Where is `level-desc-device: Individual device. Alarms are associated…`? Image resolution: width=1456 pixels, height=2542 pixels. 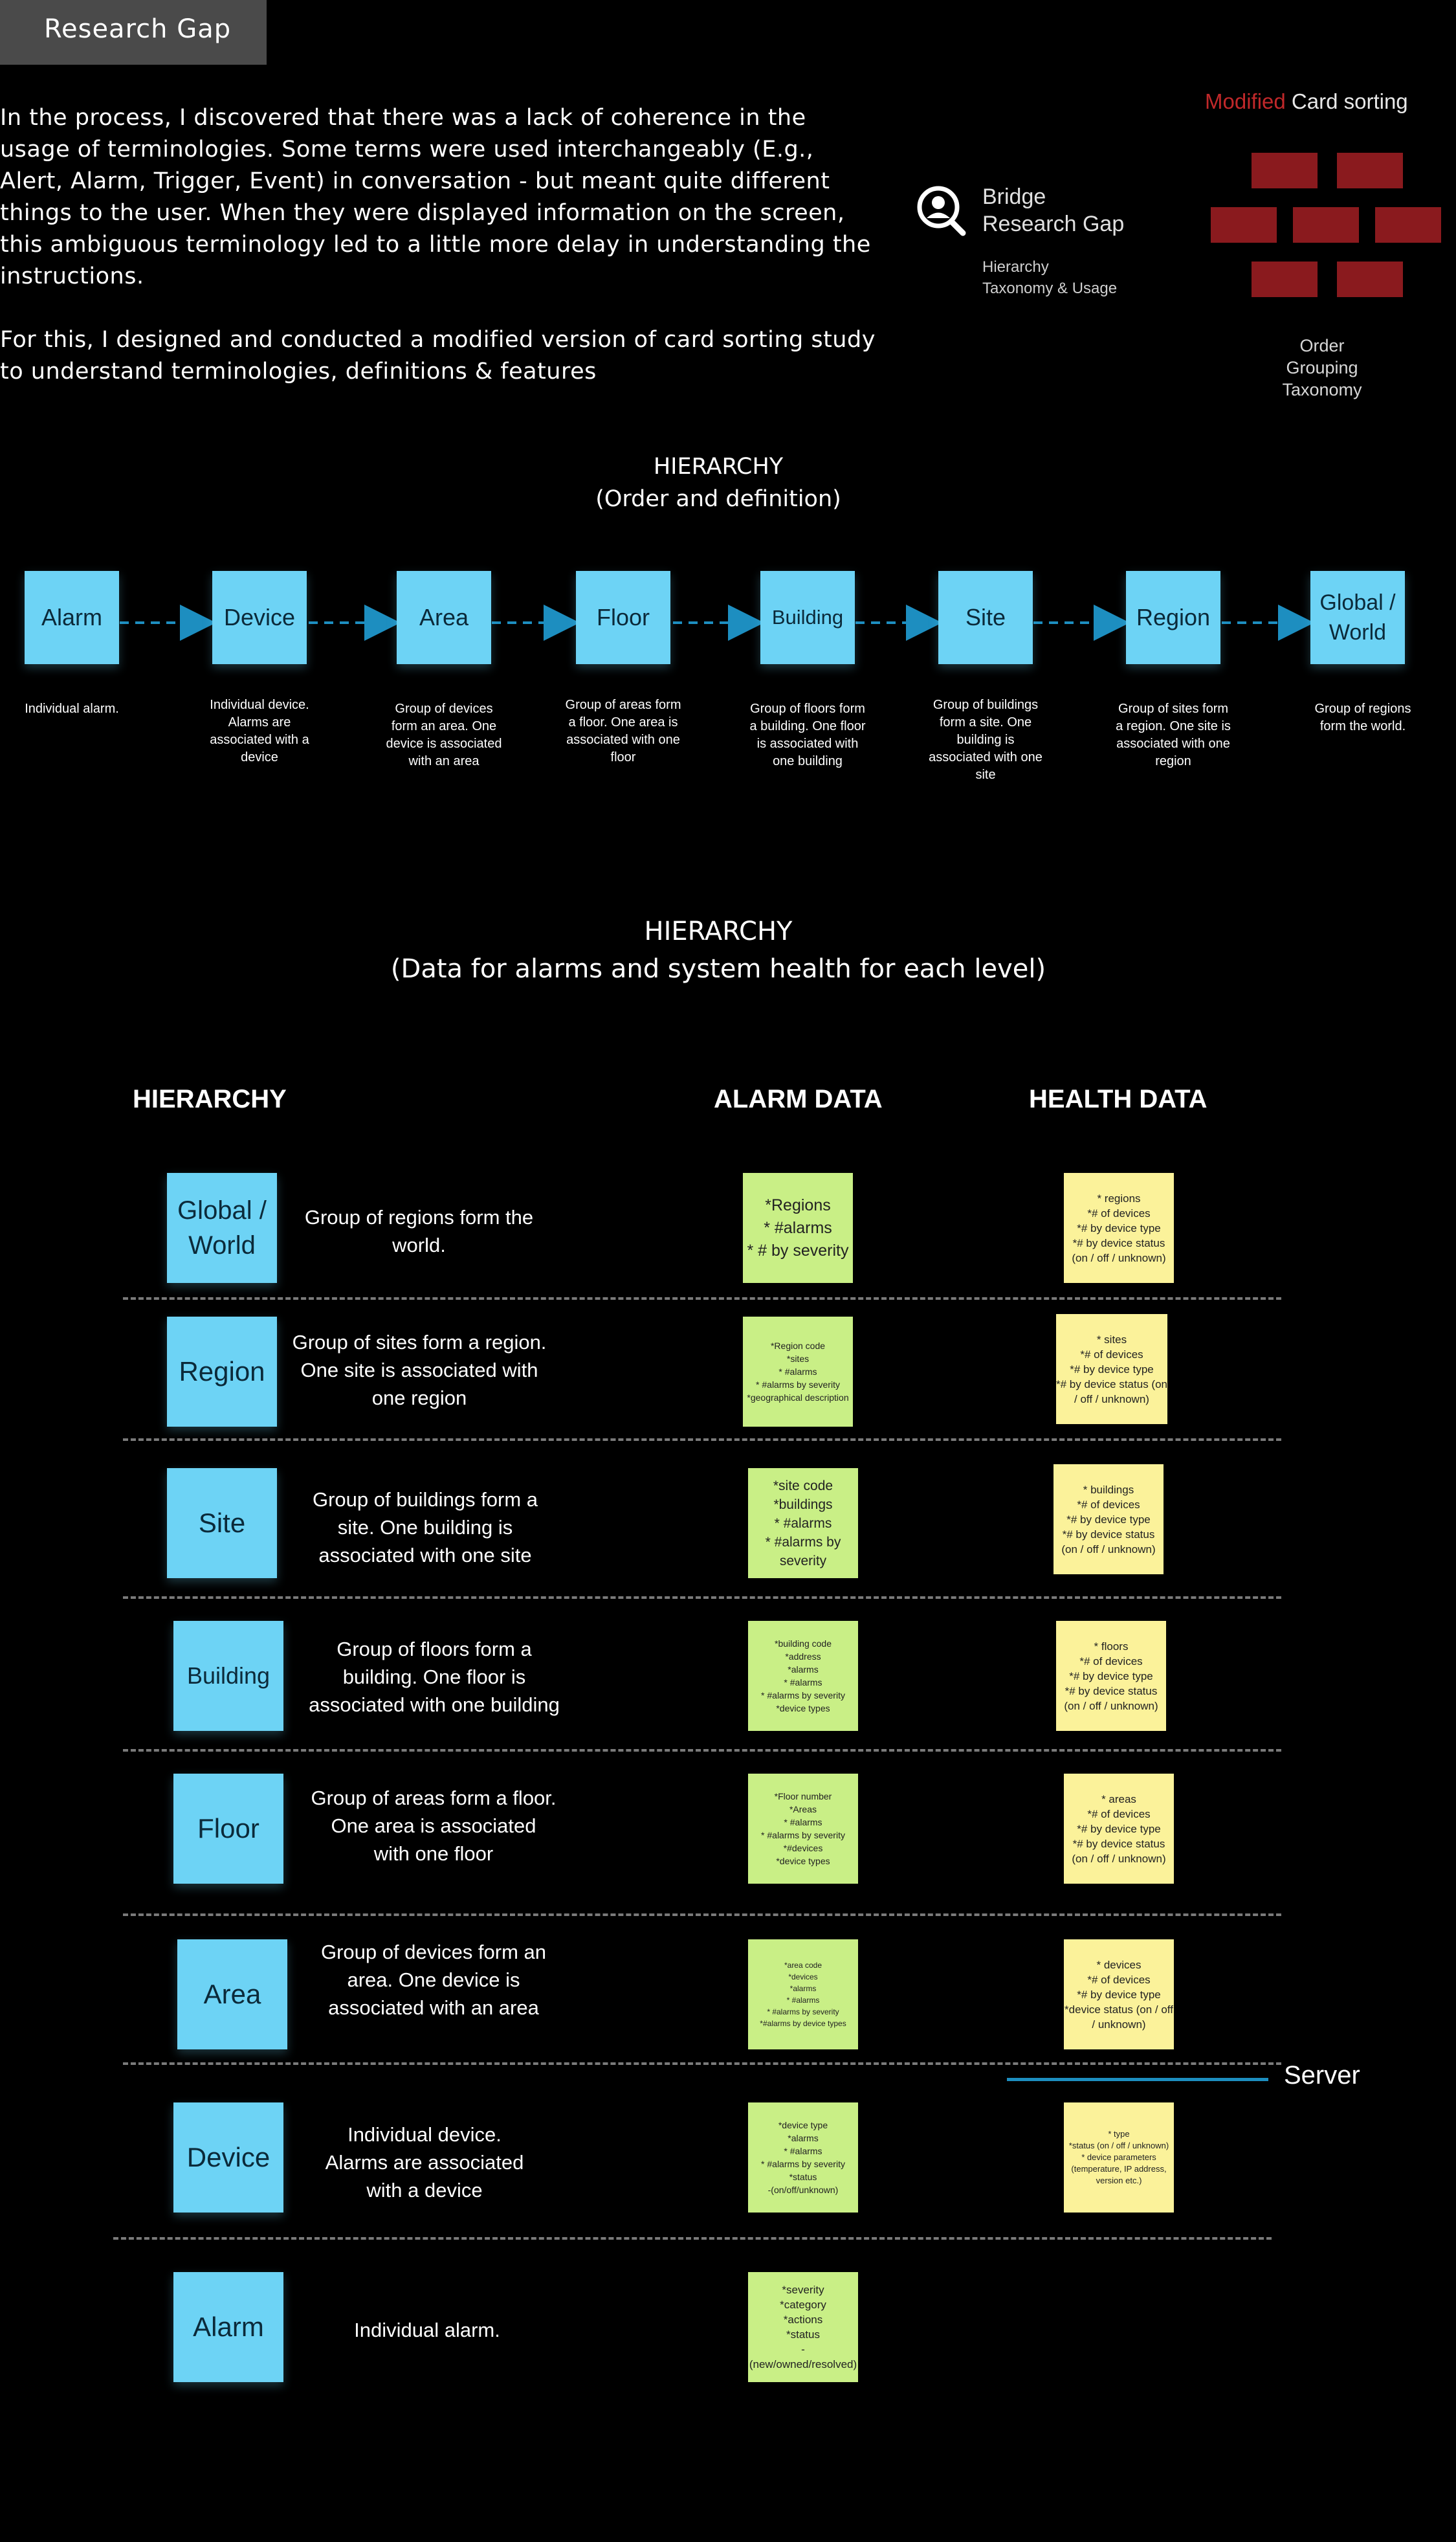
level-desc-device: Individual device. Alarms are associated… is located at coordinates (259, 731).